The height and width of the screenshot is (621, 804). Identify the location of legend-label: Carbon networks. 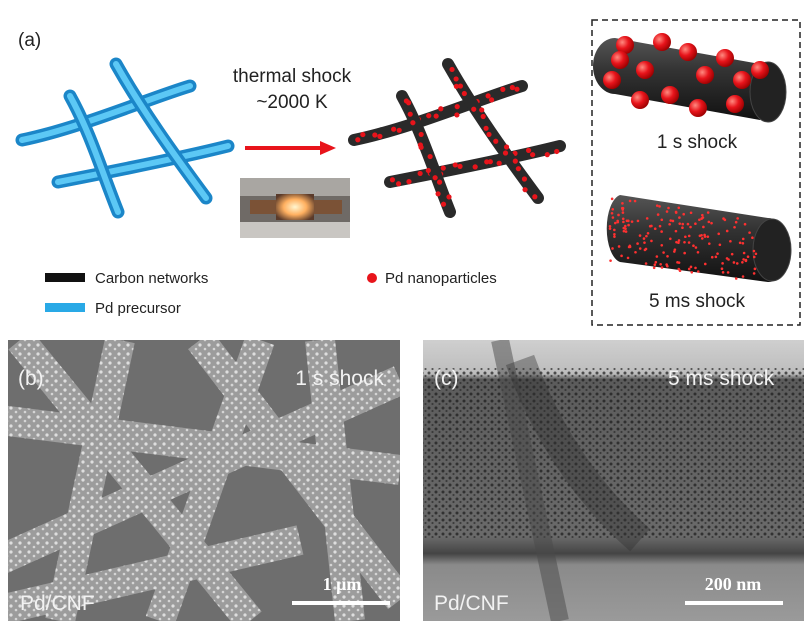
(151, 278).